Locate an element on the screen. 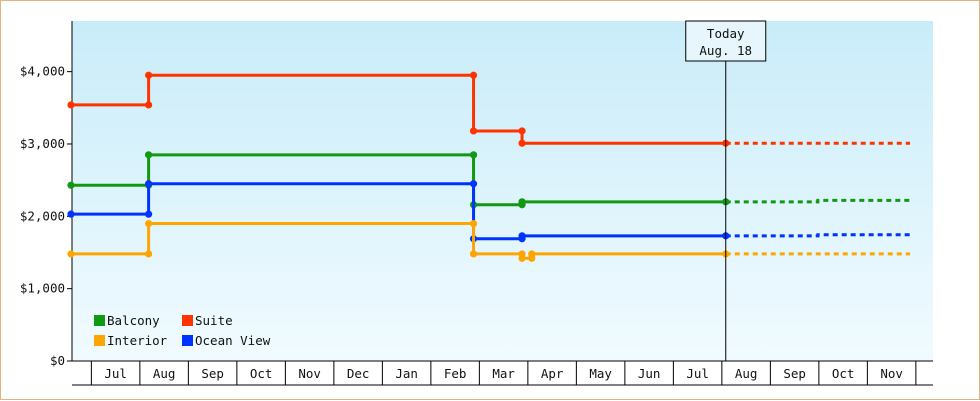  y-tick-label: $2,000 is located at coordinates (42, 215).